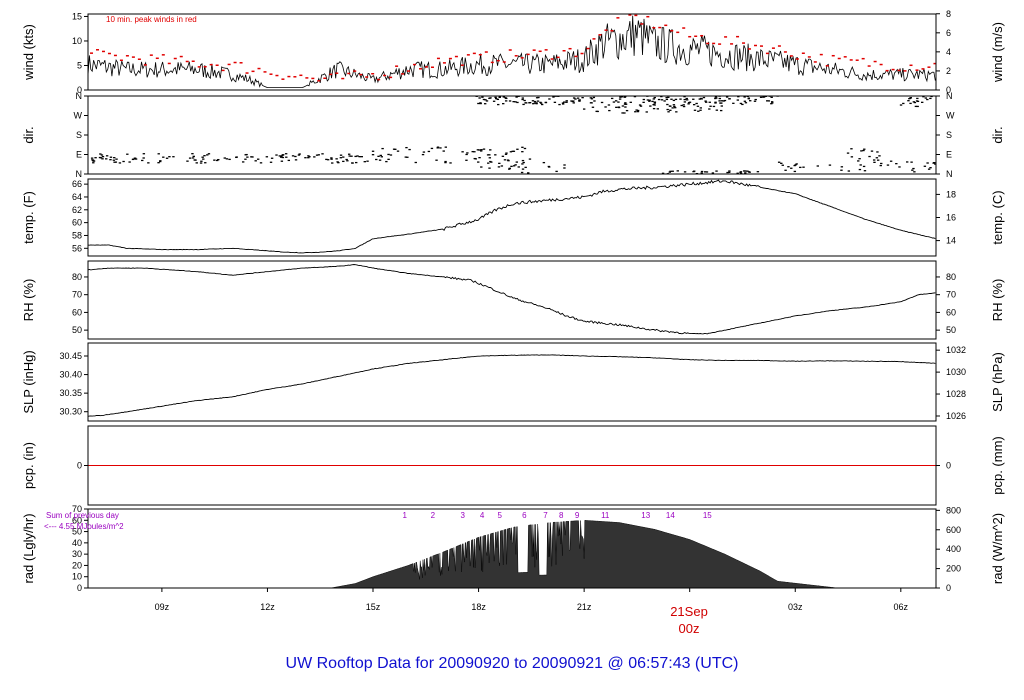  I want to click on left-tick-label: 5, so click(79, 65).